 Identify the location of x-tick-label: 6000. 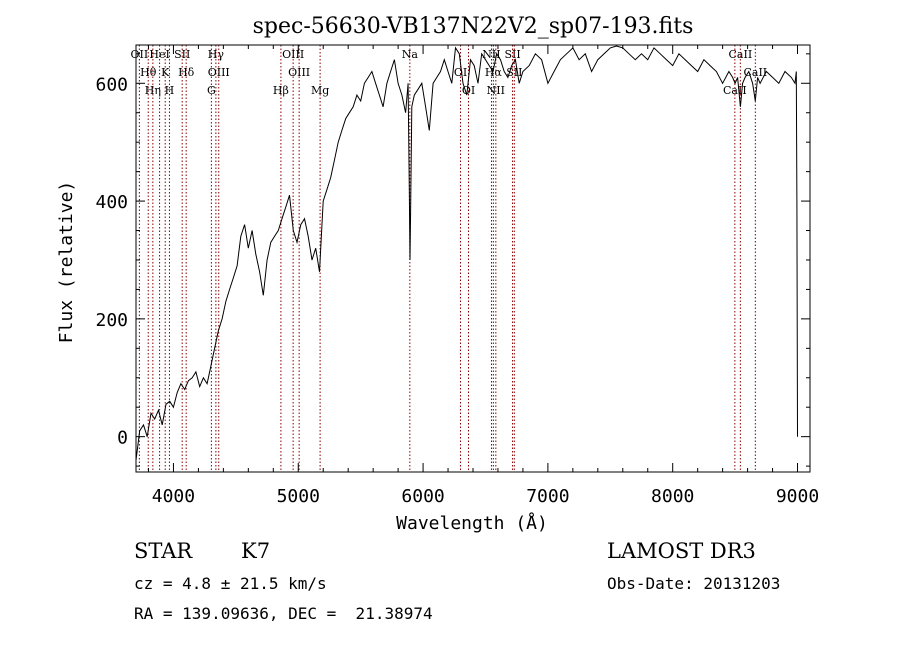
(422, 496).